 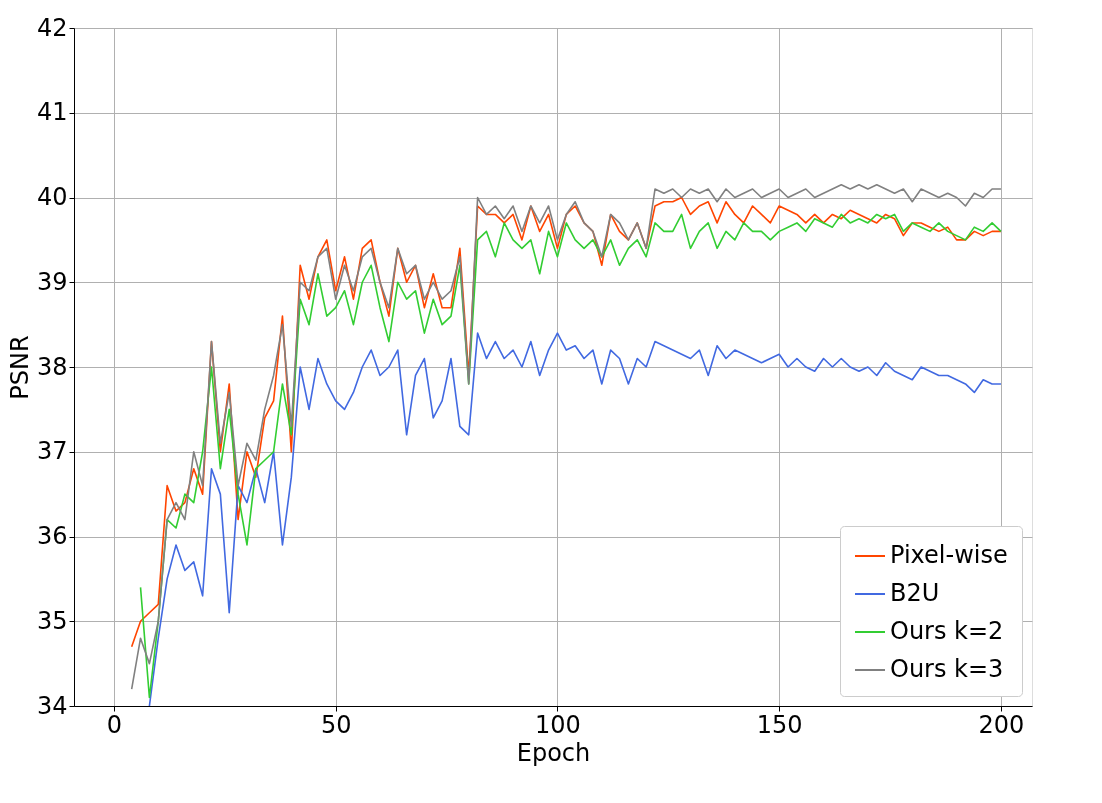 I want to click on legend-label: Ours k=2, so click(x=947, y=631).